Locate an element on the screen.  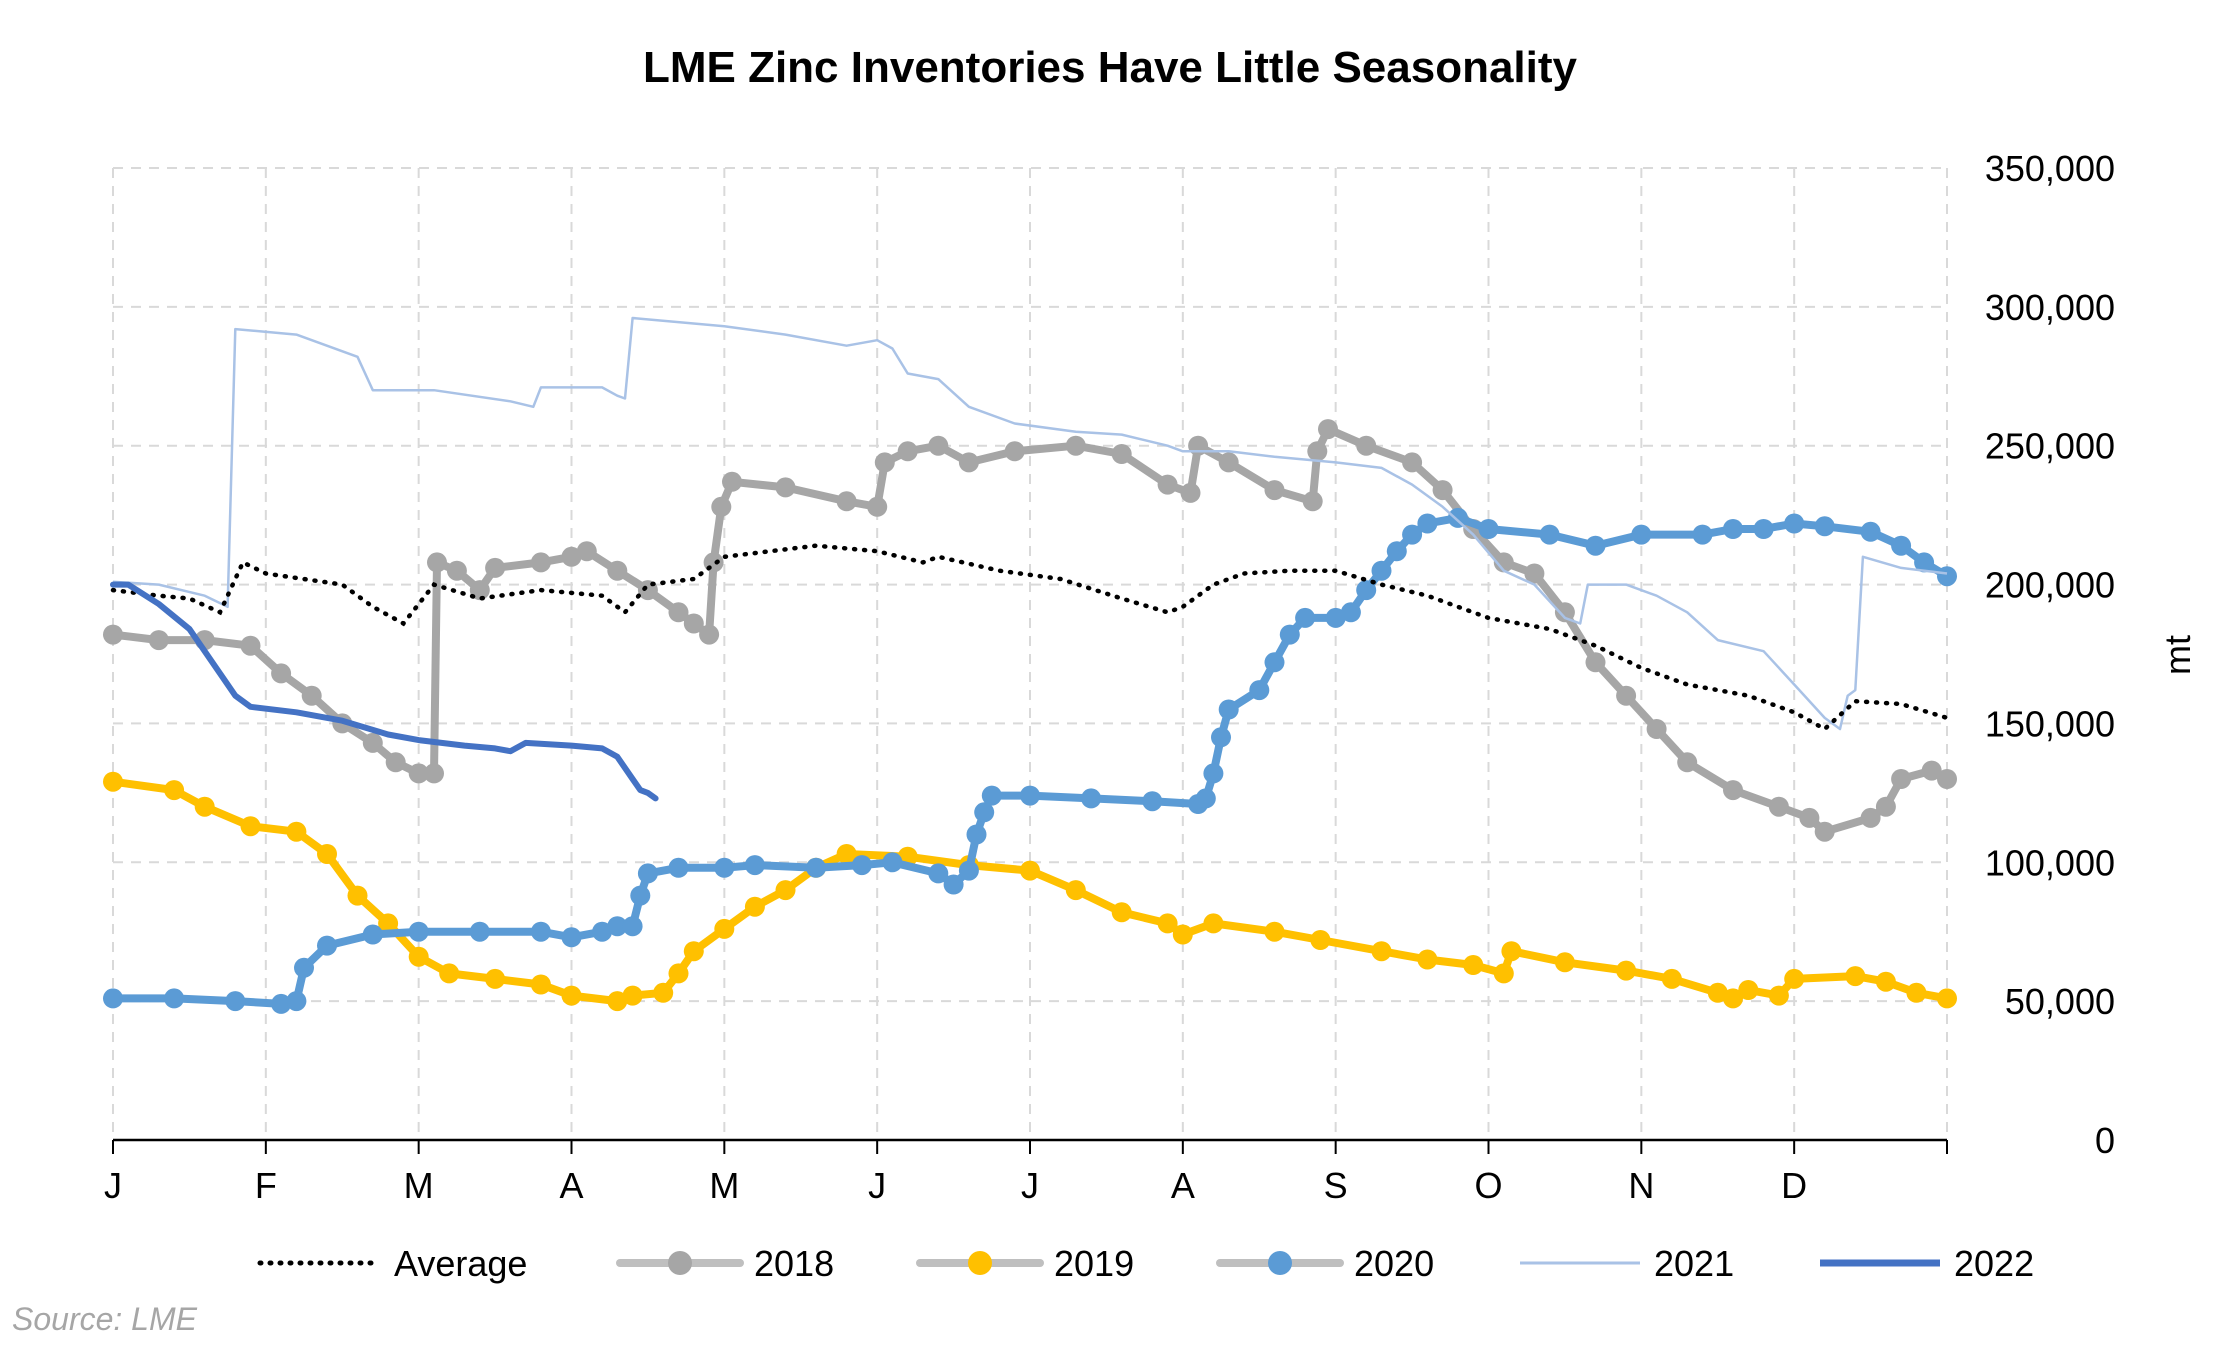
x-tick-label: J is located at coordinates (113, 1185).